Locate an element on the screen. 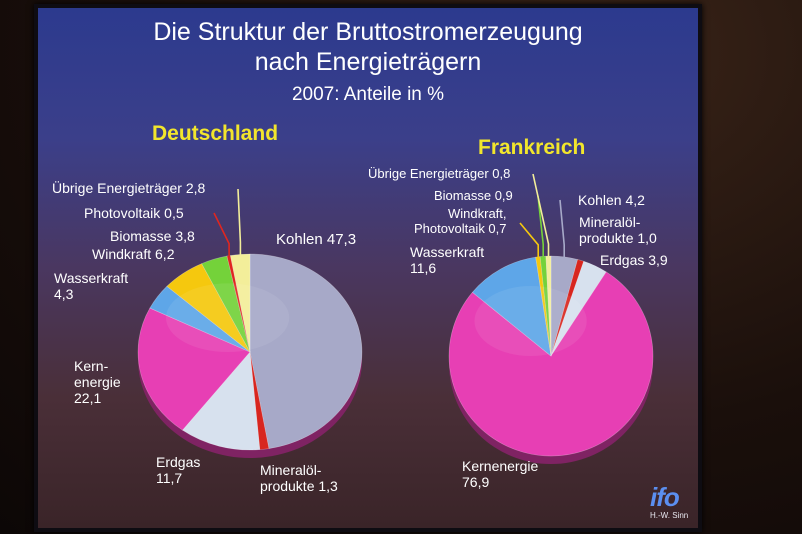 Image resolution: width=802 pixels, height=534 pixels. chart-title-deutschland: Deutschland is located at coordinates (215, 133).